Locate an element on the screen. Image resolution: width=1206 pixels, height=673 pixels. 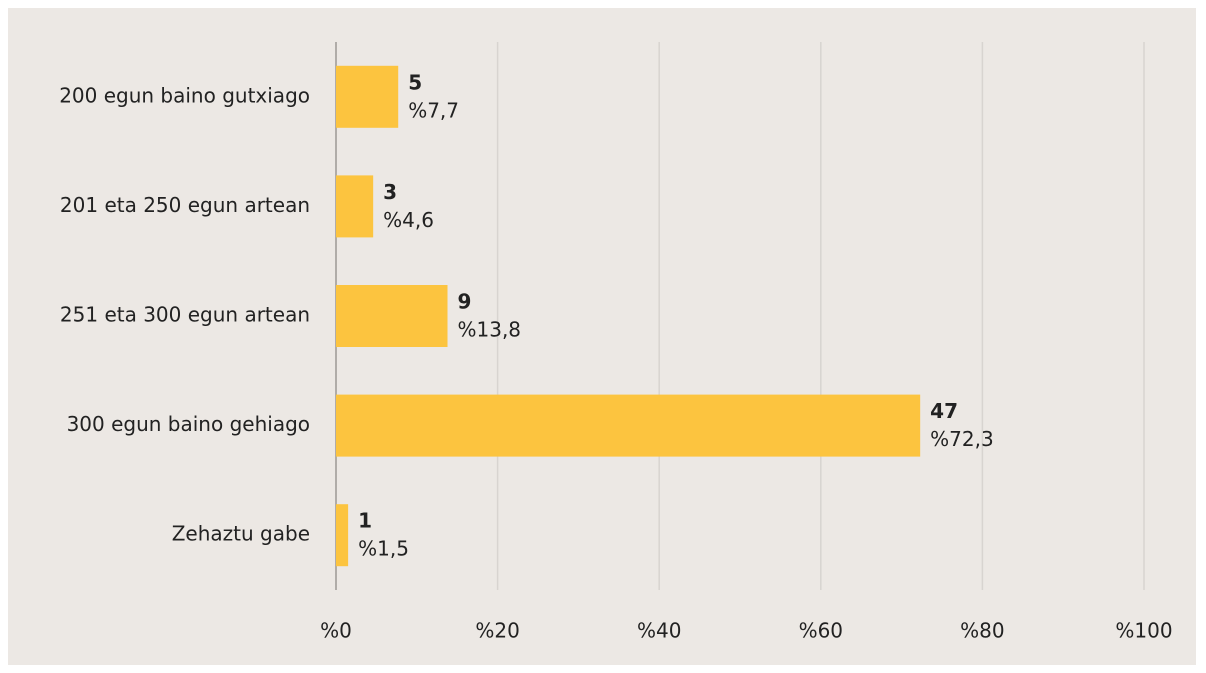
bar-count-label: 1 is located at coordinates (365, 521).